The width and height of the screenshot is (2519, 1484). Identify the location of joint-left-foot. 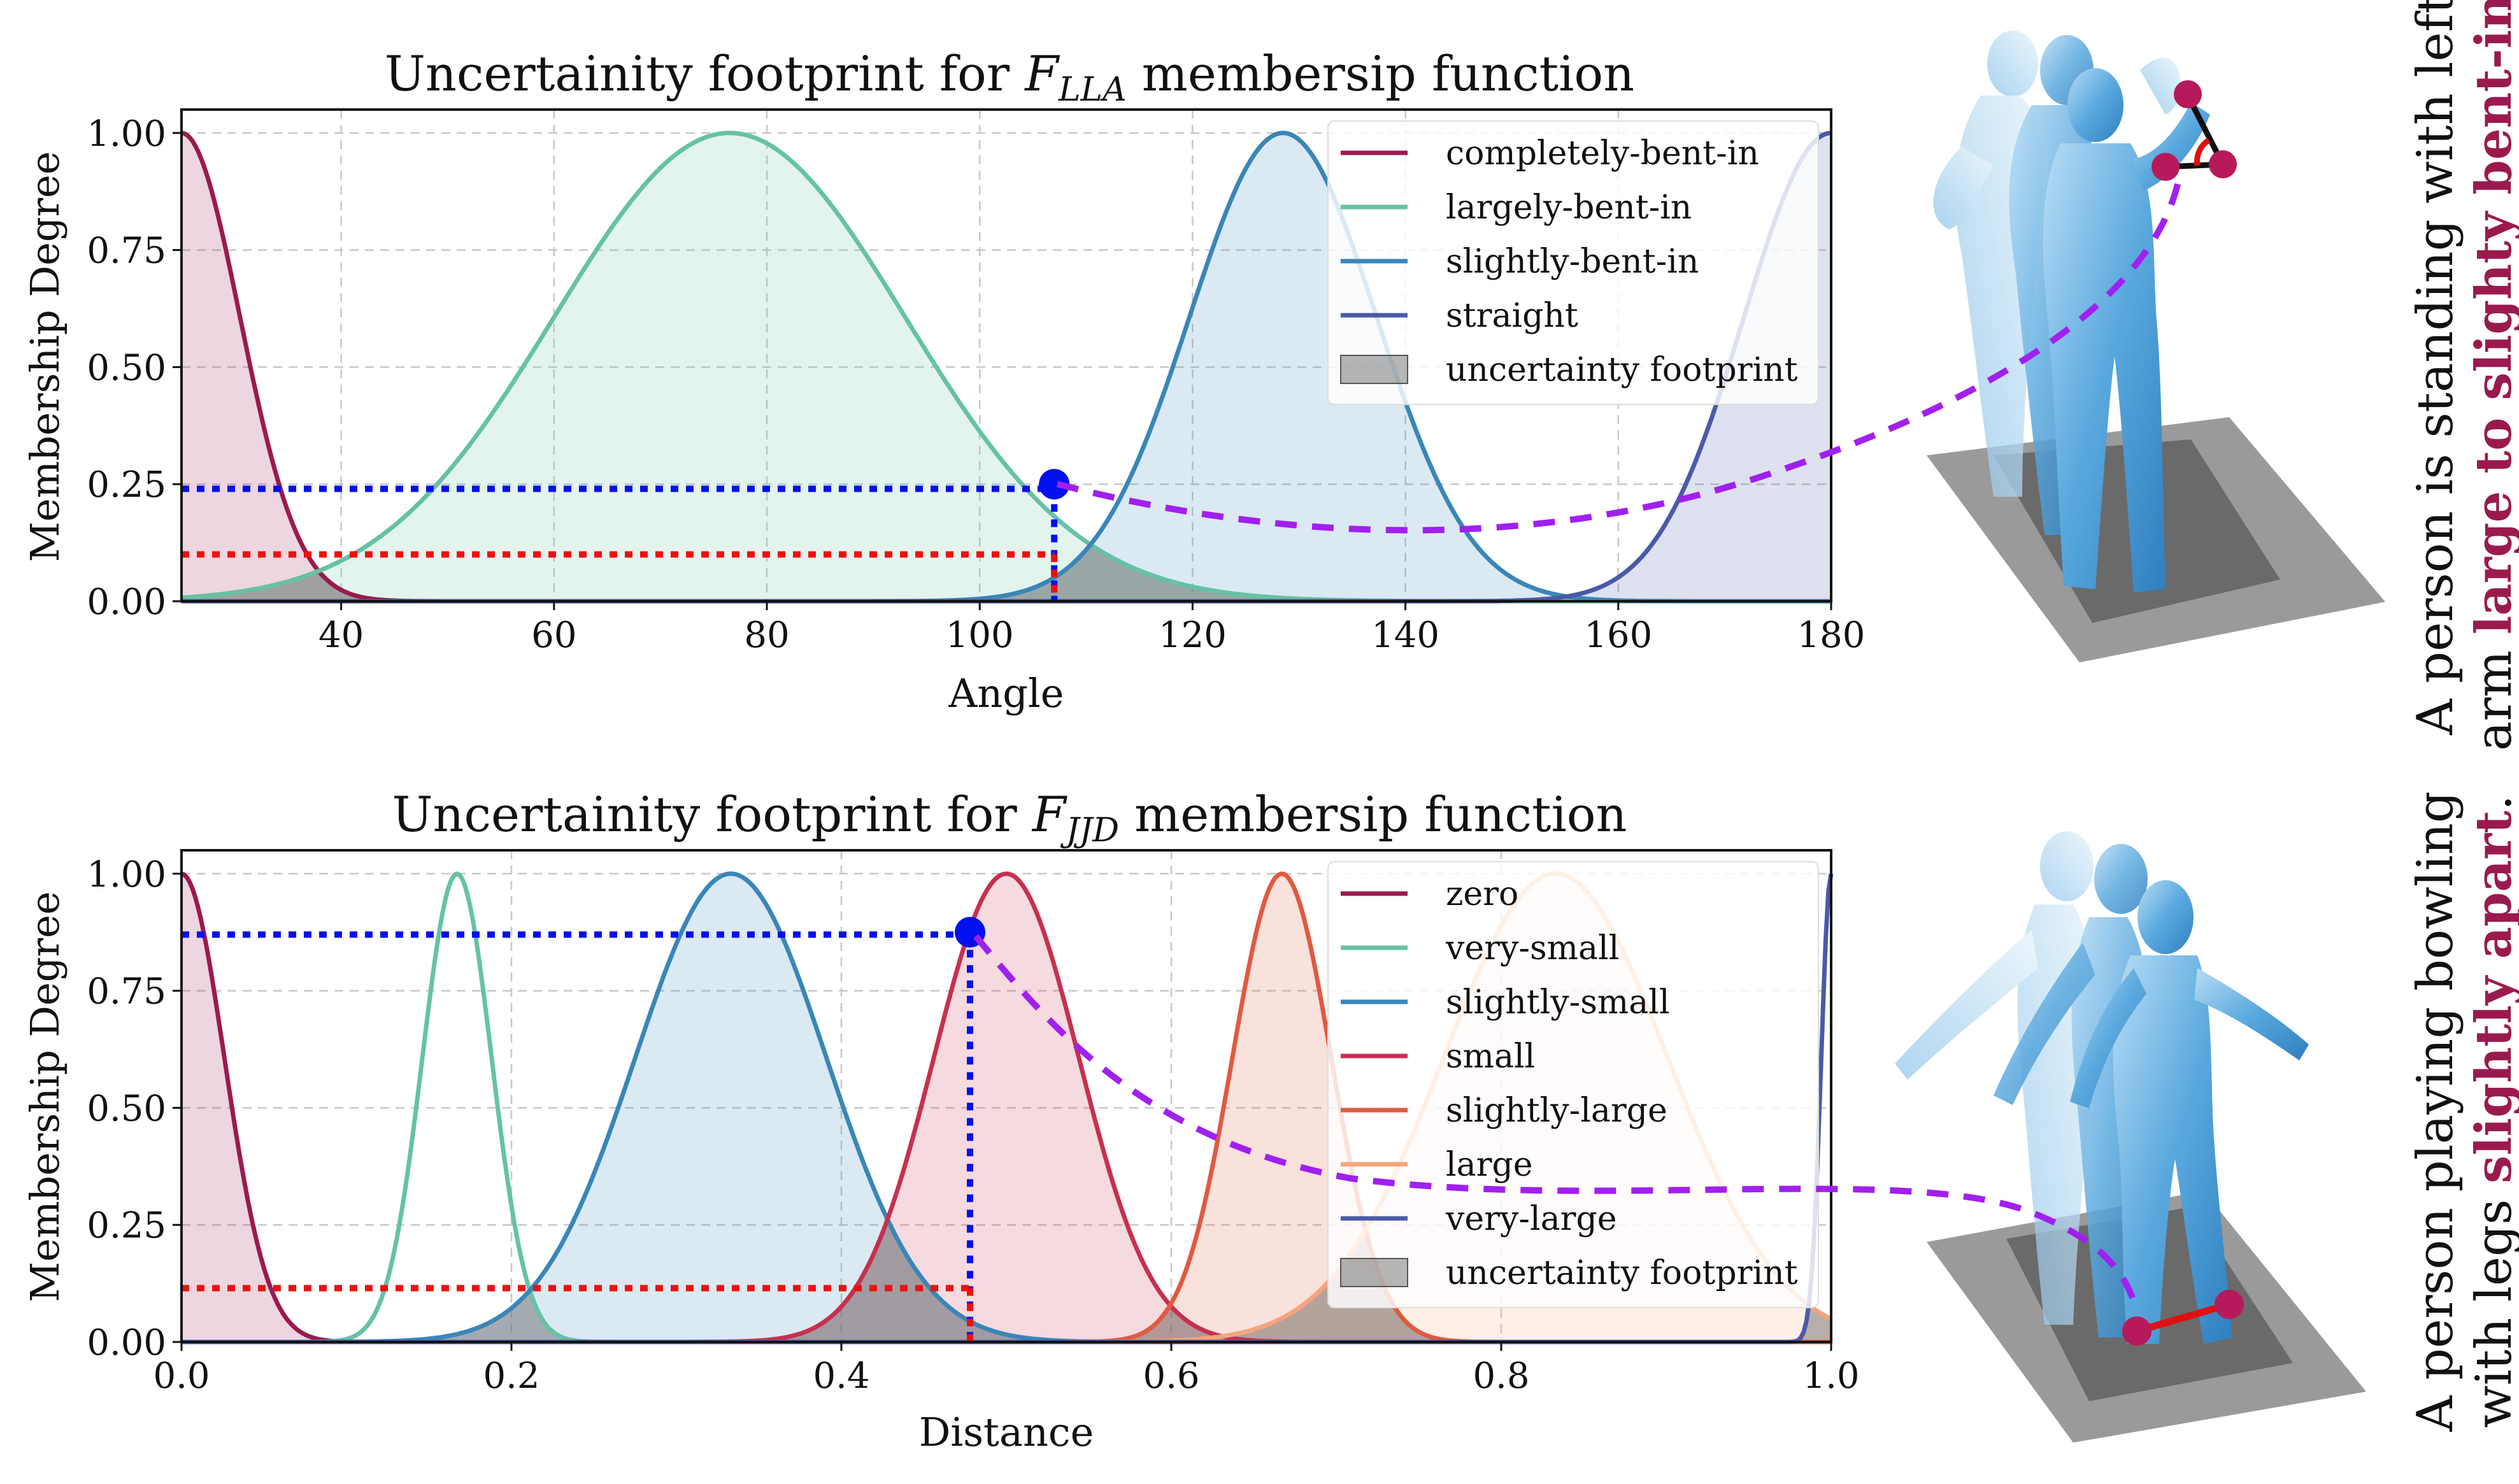
(2136, 1331).